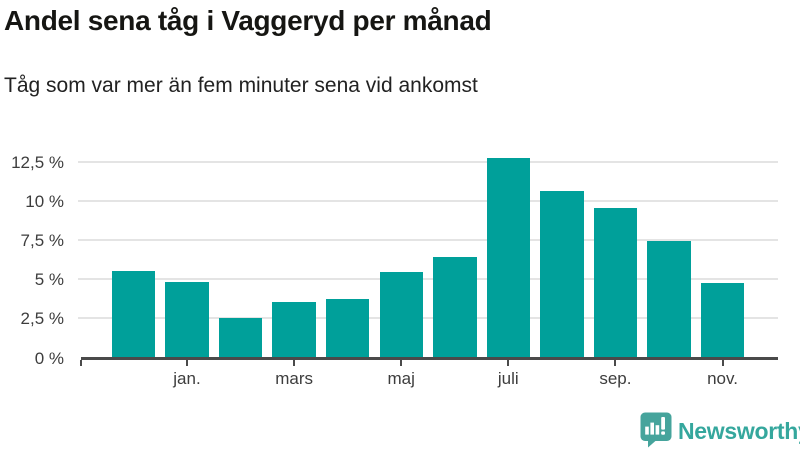 This screenshot has height=450, width=800. Describe the element at coordinates (429, 358) in the screenshot. I see `x-axis-line` at that location.